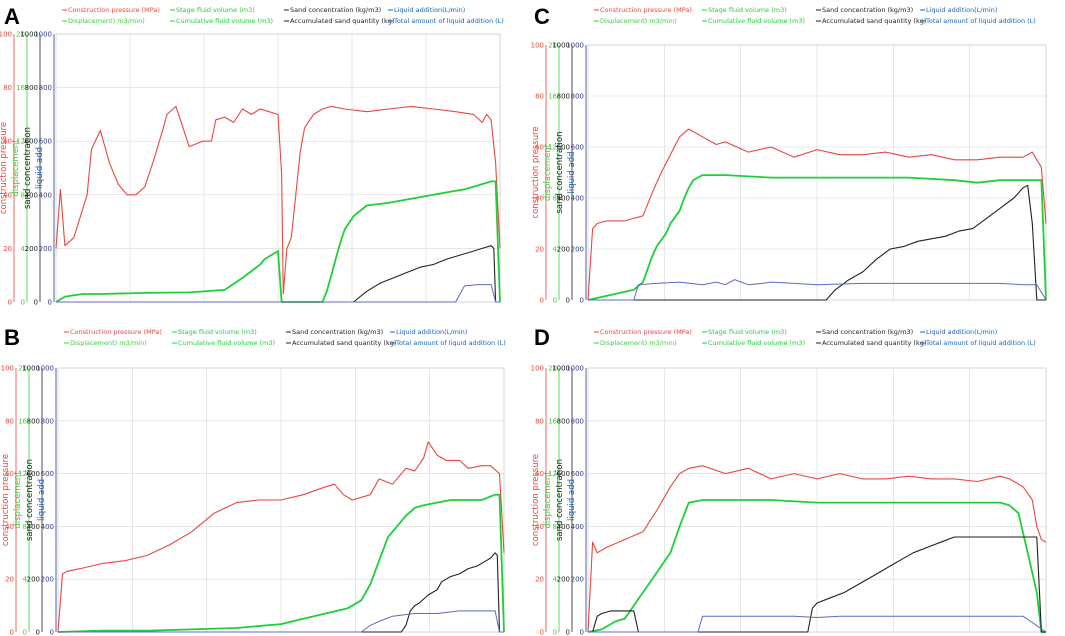 This screenshot has width=1065, height=636. I want to click on y-axis-title-sand: sand concentration, so click(28, 168).